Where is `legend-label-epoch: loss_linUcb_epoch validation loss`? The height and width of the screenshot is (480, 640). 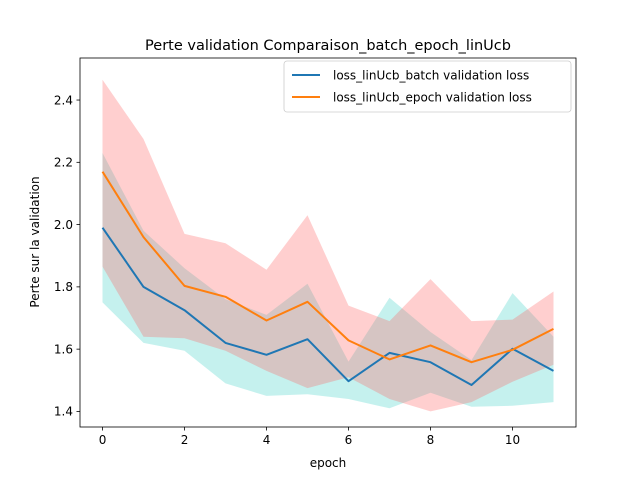
legend-label-epoch: loss_linUcb_epoch validation loss is located at coordinates (432, 98).